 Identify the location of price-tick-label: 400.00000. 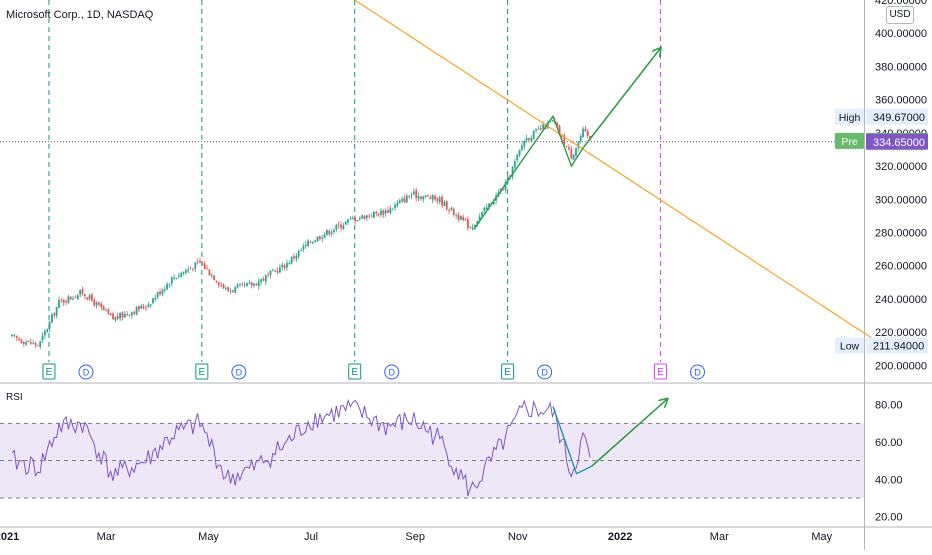
(901, 34).